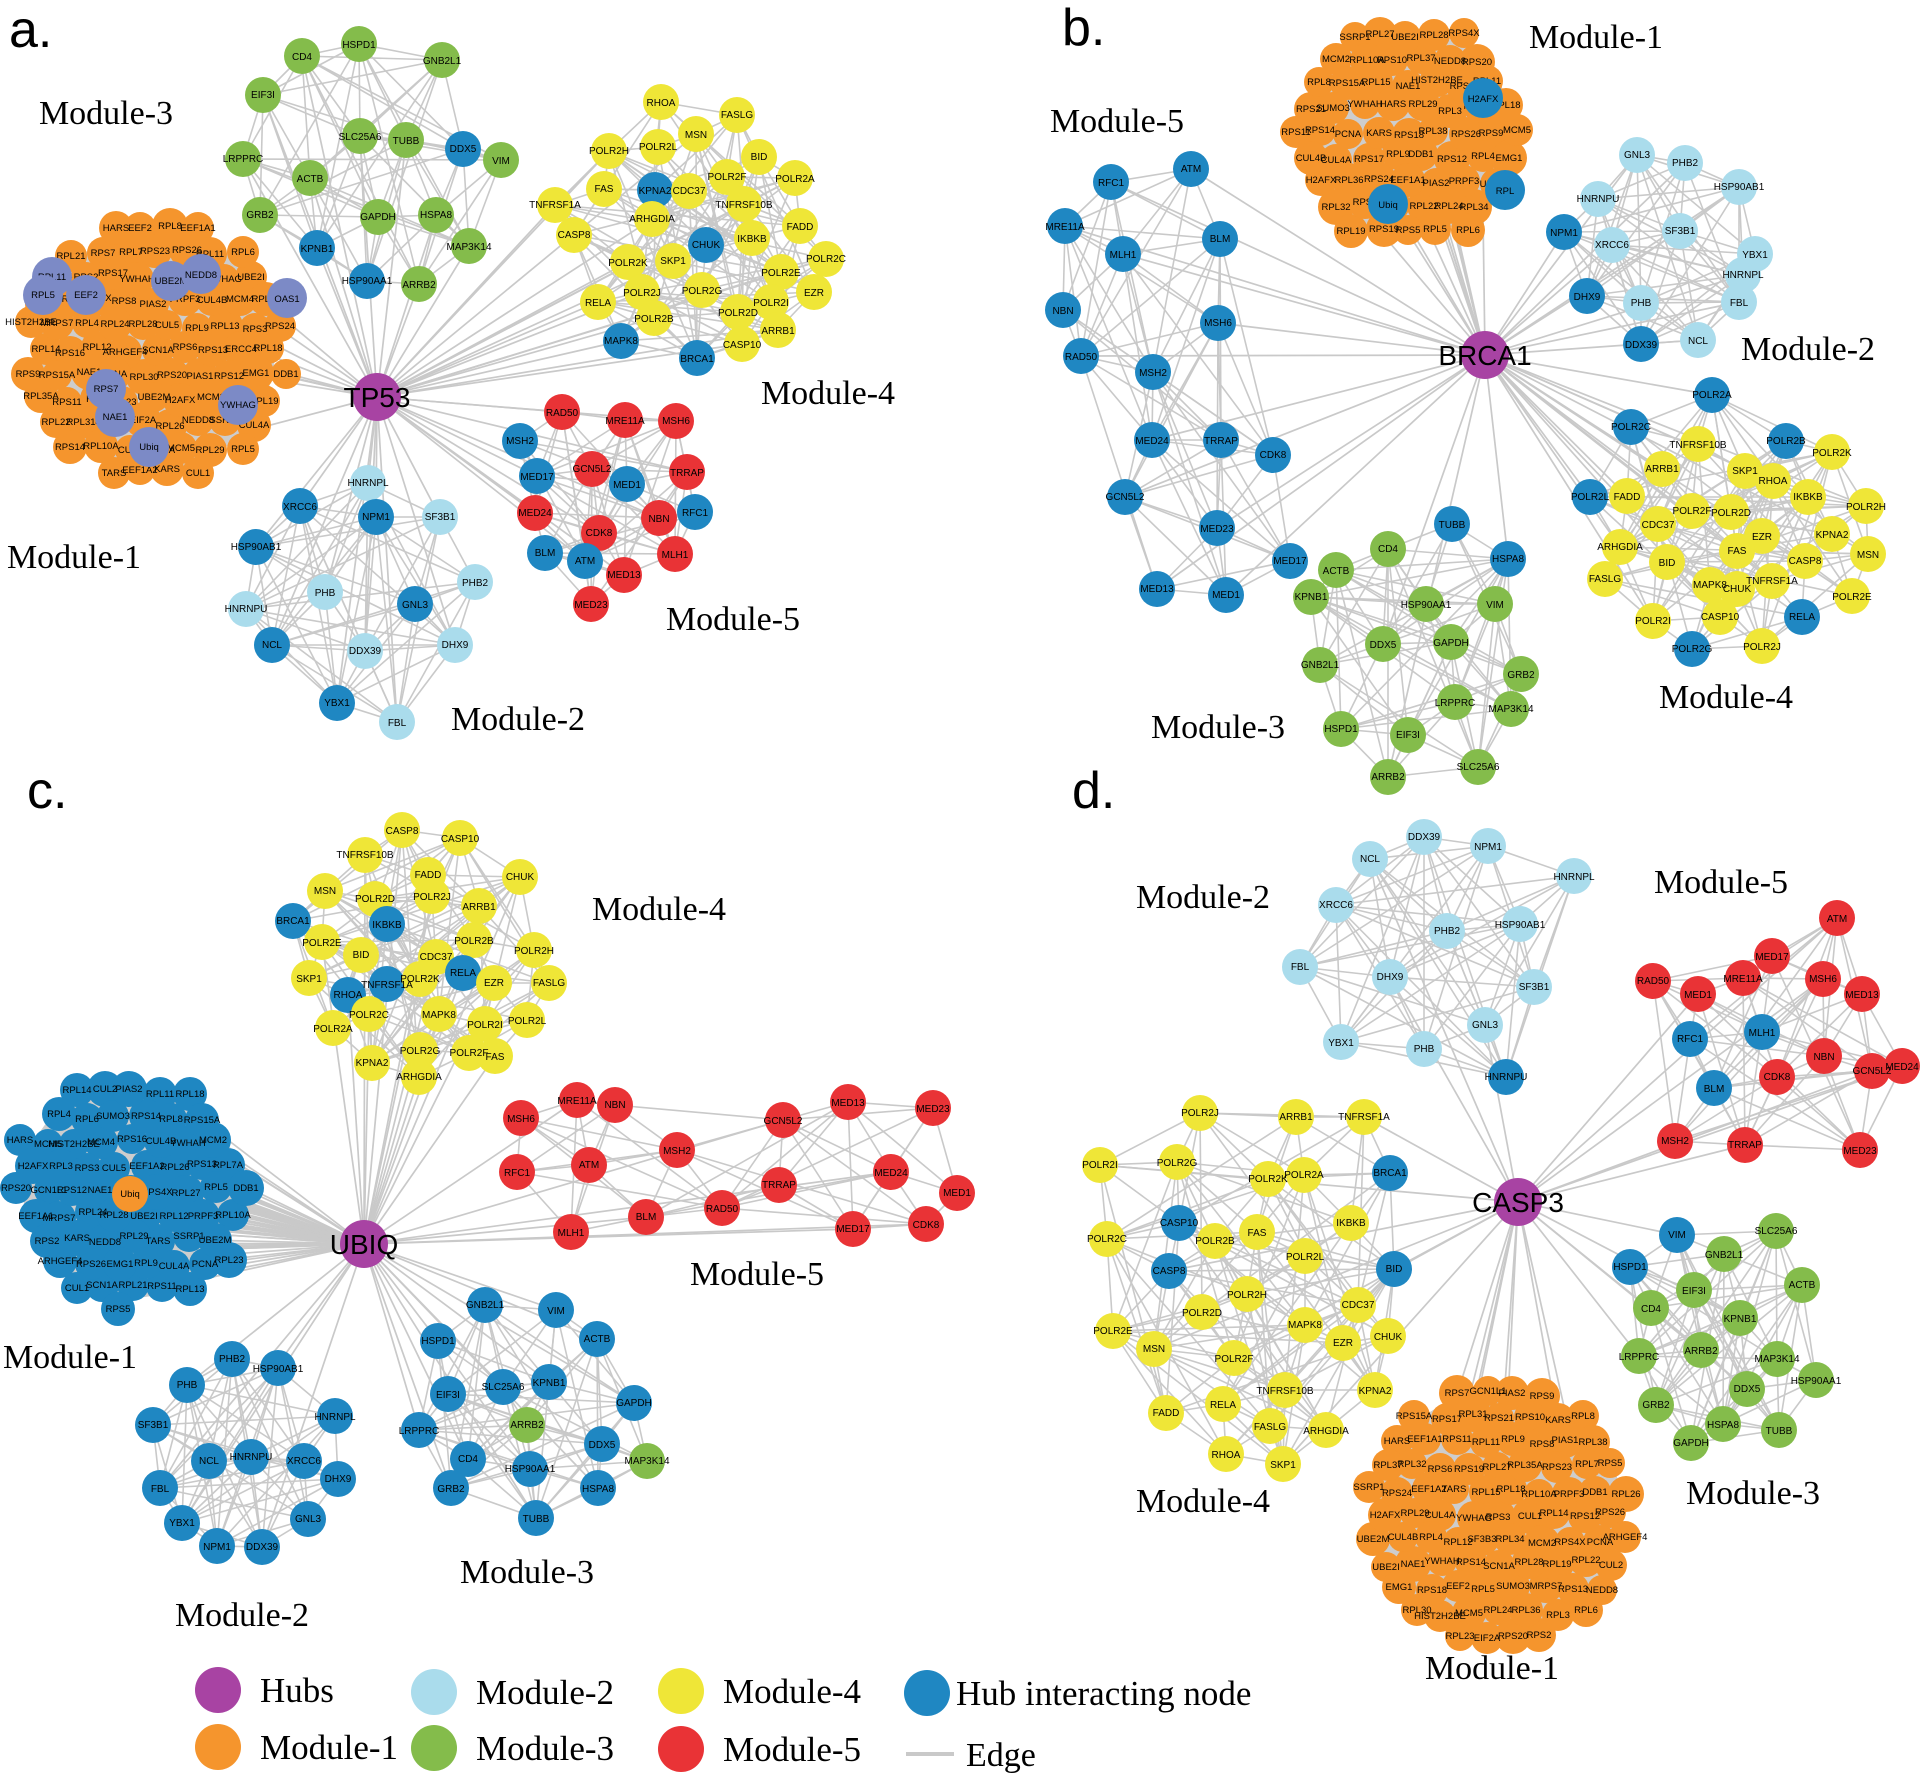  I want to click on svg-text: TNFRSF1A, so click(387, 985).